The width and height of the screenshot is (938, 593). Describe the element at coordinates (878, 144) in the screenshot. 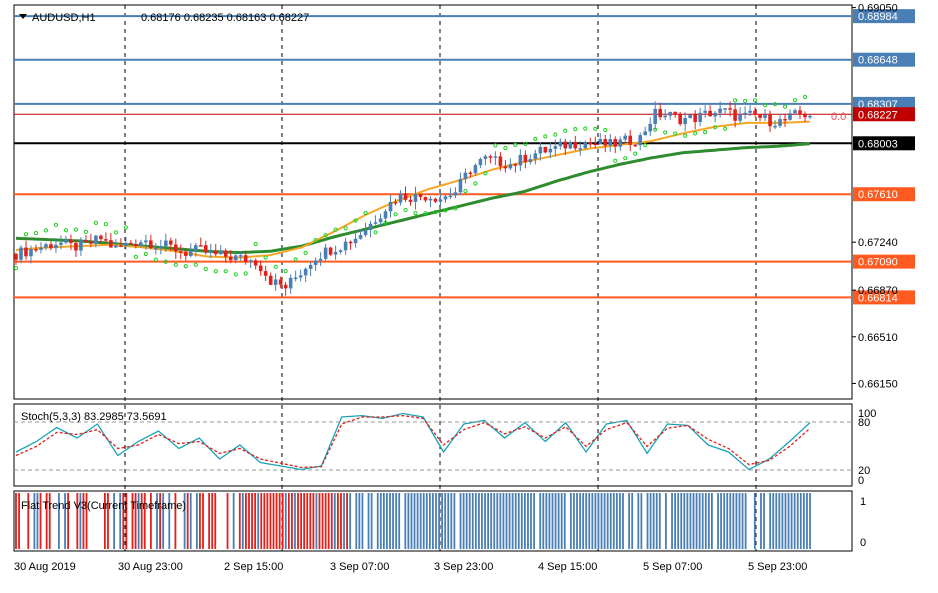

I see `level-label: 0.68003` at that location.